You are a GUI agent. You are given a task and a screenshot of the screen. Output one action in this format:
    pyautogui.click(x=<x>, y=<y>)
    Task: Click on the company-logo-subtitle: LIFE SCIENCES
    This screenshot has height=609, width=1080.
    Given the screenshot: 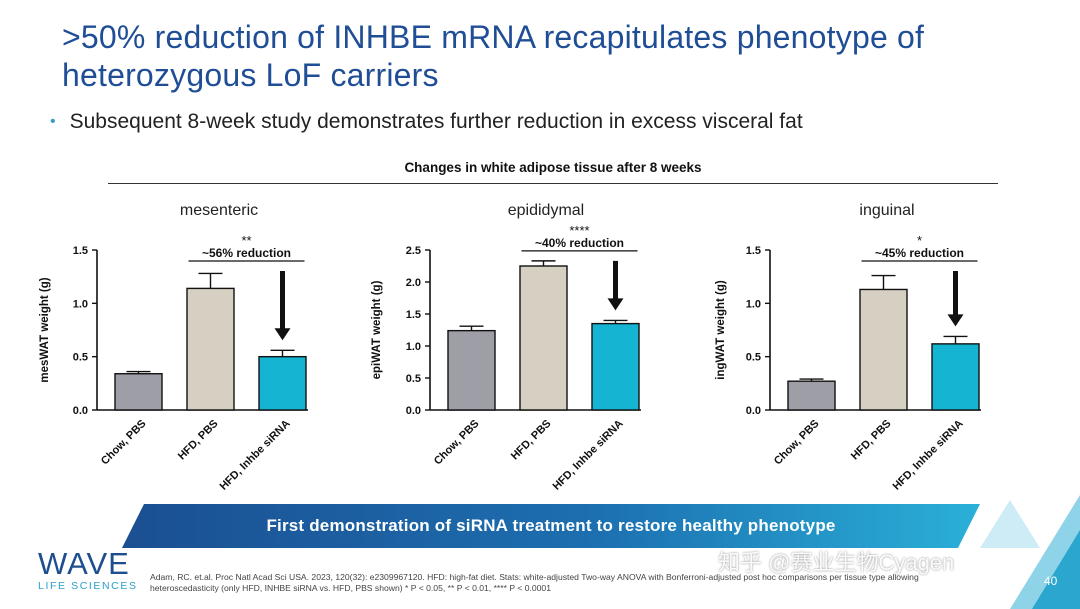 What is the action you would take?
    pyautogui.click(x=88, y=586)
    